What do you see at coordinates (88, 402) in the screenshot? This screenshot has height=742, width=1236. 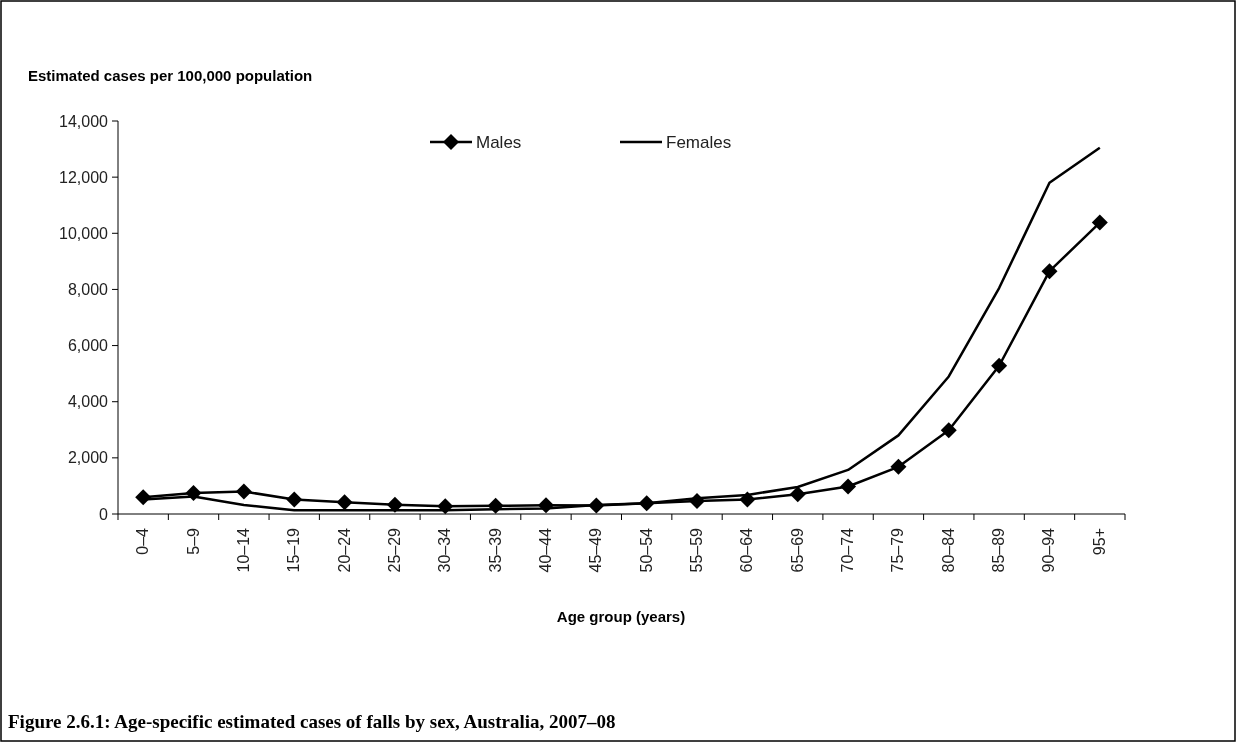 I see `y-tick-label: 4,000` at bounding box center [88, 402].